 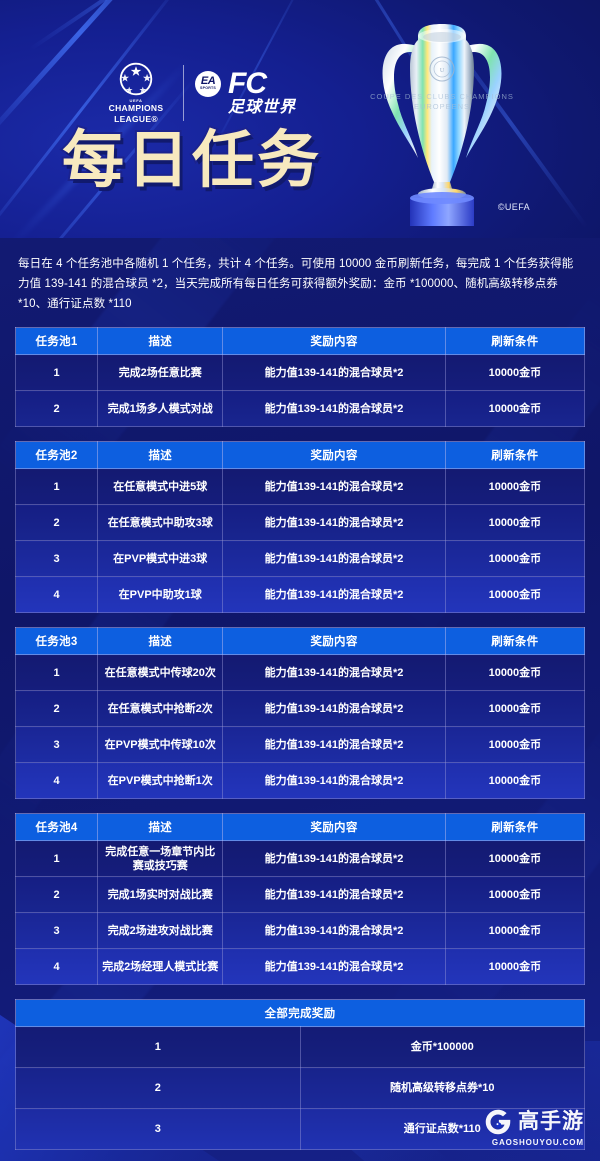 What do you see at coordinates (160, 894) in the screenshot?
I see `row-description: 完成1场实时对战比赛` at bounding box center [160, 894].